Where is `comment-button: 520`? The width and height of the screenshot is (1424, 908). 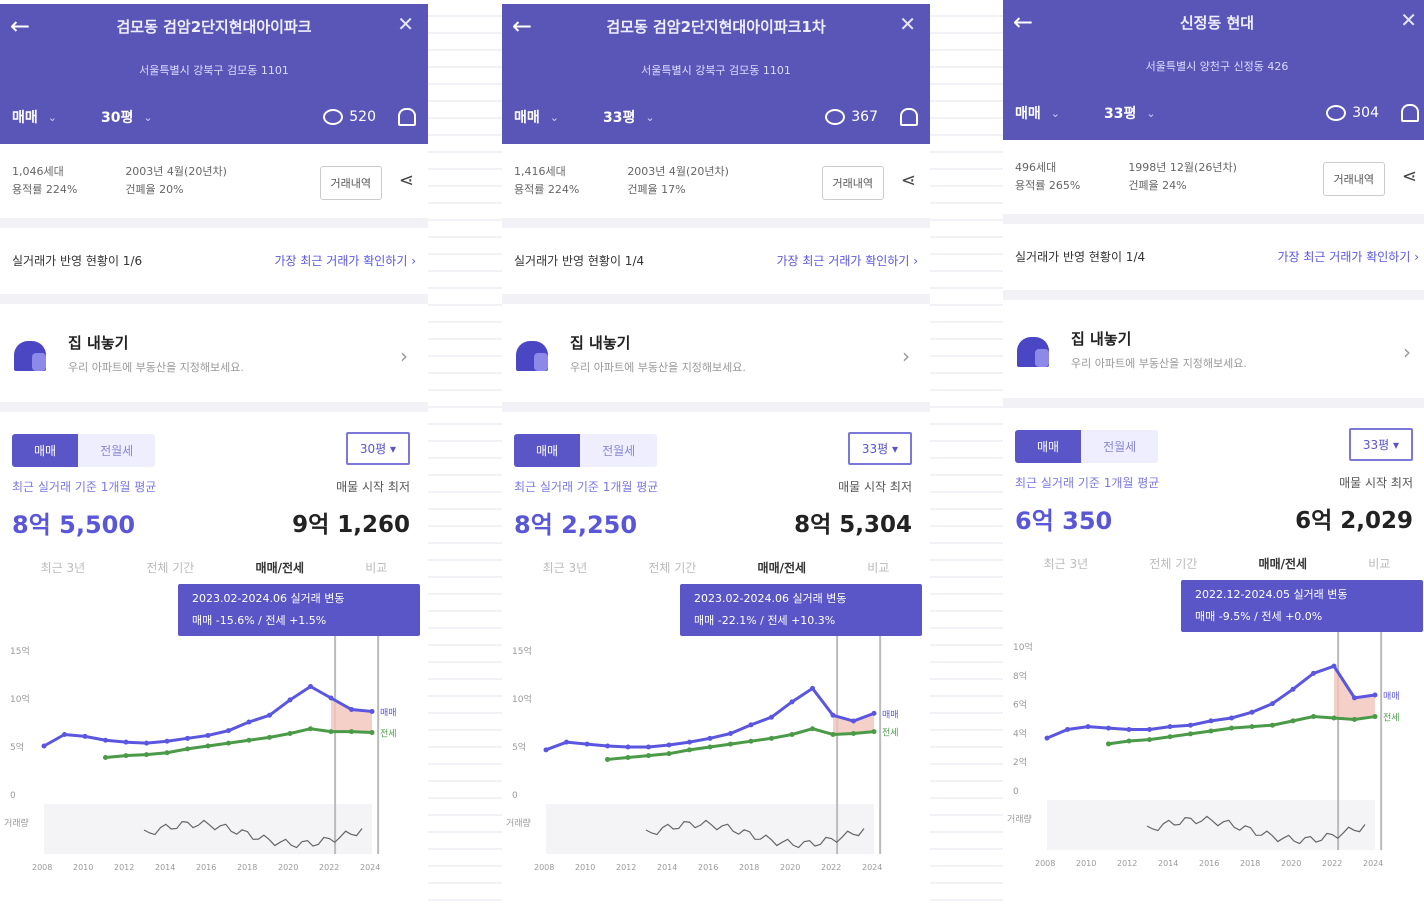
comment-button: 520 is located at coordinates (349, 117).